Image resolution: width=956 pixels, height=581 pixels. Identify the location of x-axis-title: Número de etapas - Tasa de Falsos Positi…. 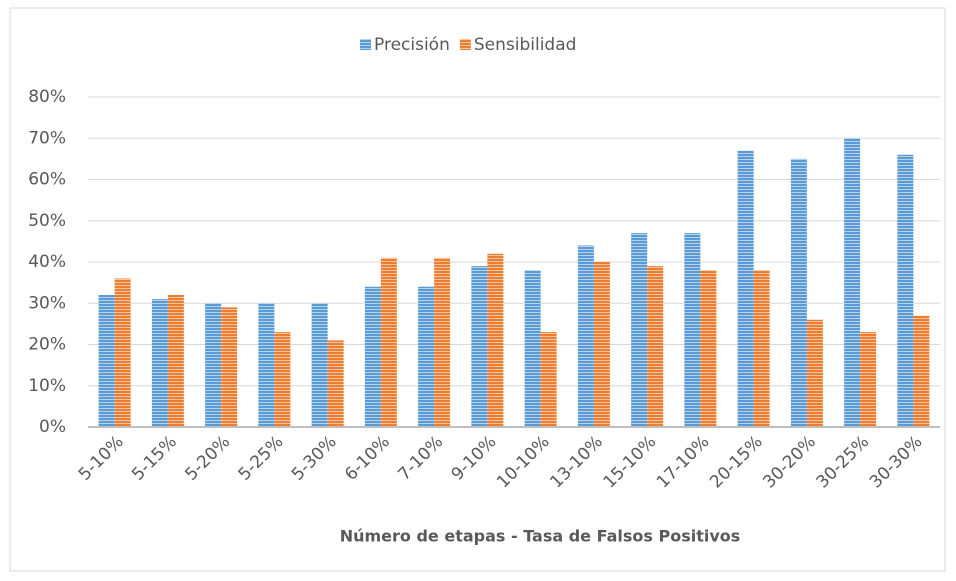
(540, 536).